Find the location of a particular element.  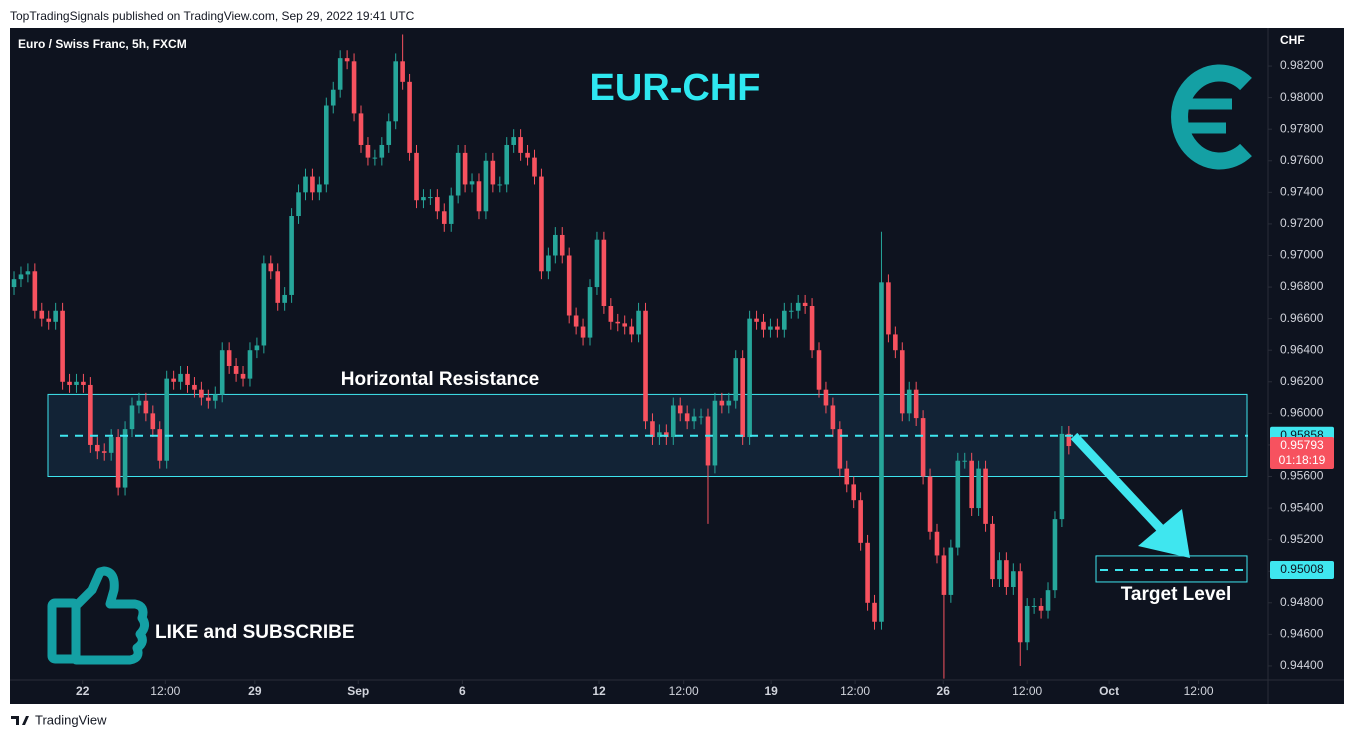

tradingview-logo: TradingView is located at coordinates (59, 719).